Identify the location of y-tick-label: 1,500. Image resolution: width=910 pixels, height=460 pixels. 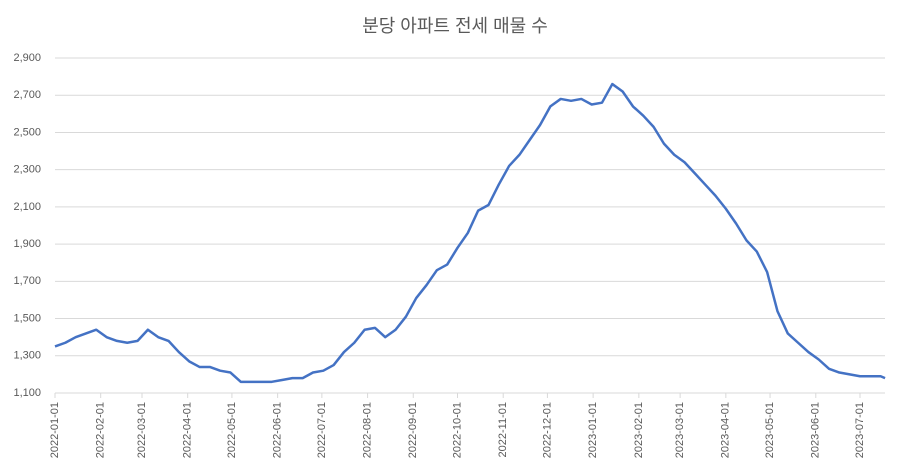
(27, 318).